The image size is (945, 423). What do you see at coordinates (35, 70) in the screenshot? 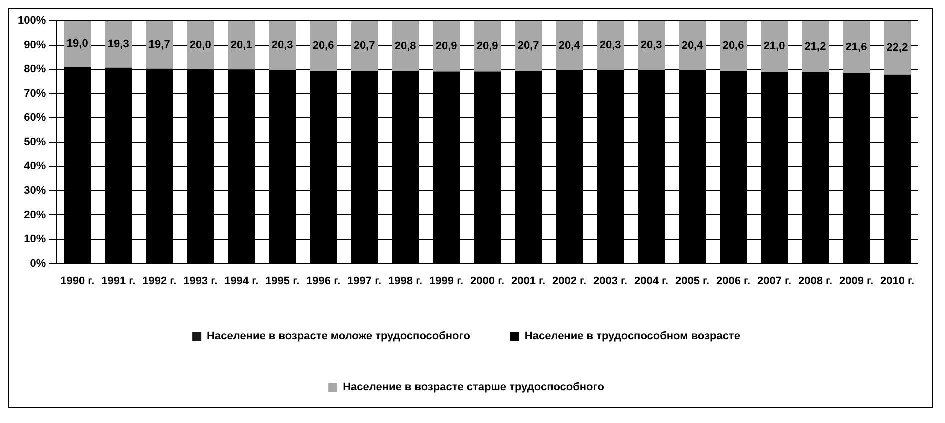
I see `y-tick-label: 80%` at bounding box center [35, 70].